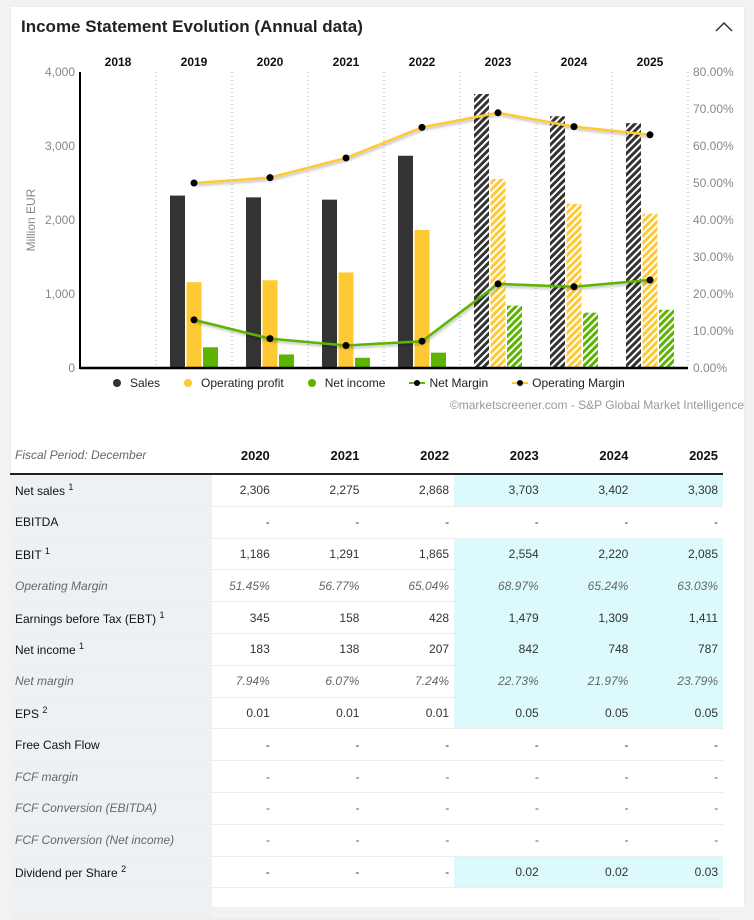  Describe the element at coordinates (111, 840) in the screenshot. I see `row-label: FCF Conversion (Net income)` at that location.